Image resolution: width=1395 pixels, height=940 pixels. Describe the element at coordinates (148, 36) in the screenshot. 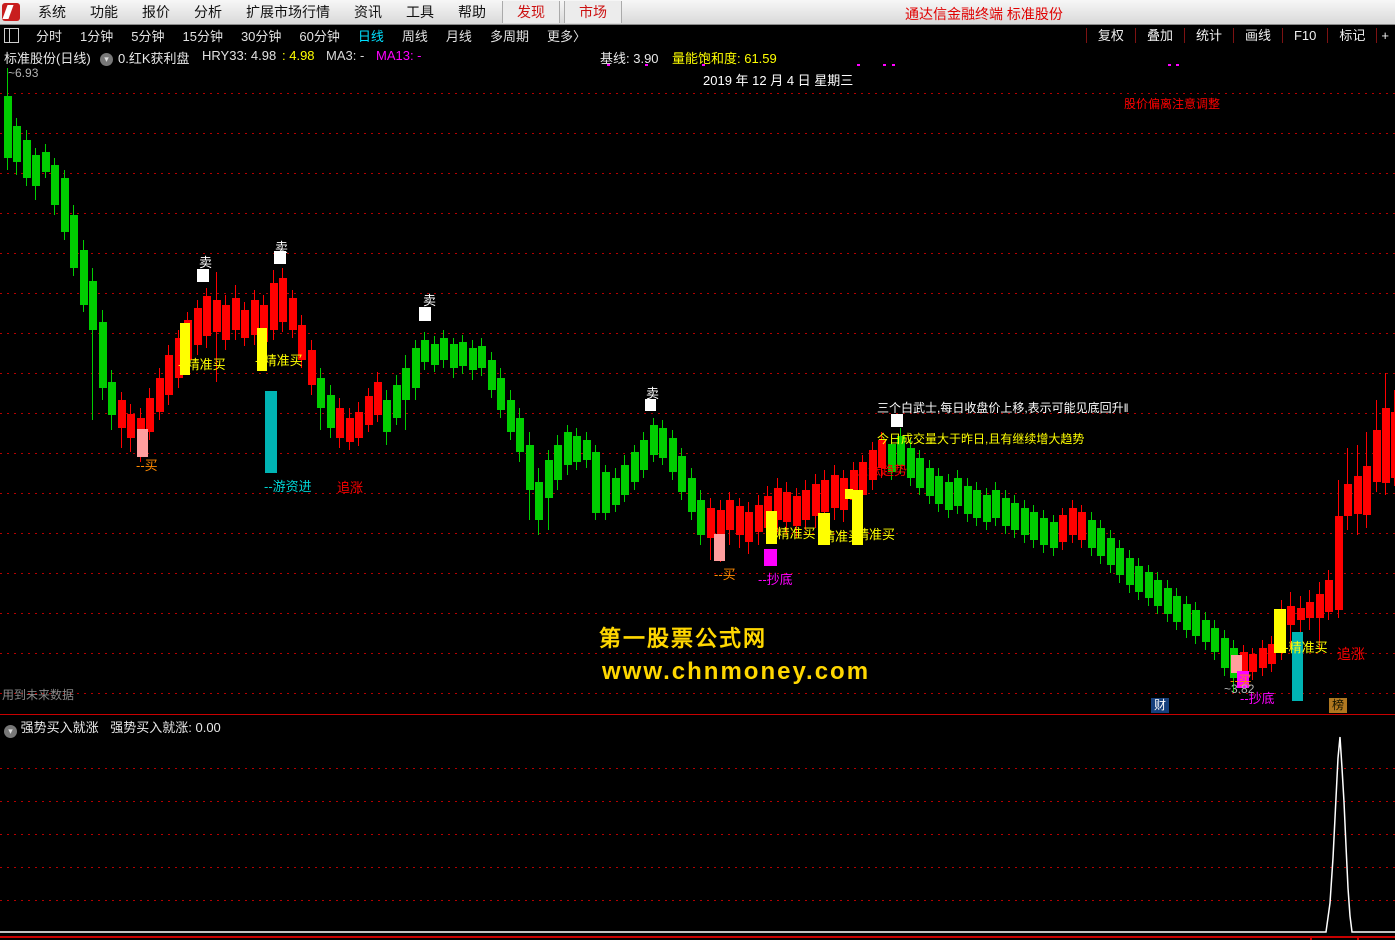

I see `period-item-5分钟: 5分钟` at that location.